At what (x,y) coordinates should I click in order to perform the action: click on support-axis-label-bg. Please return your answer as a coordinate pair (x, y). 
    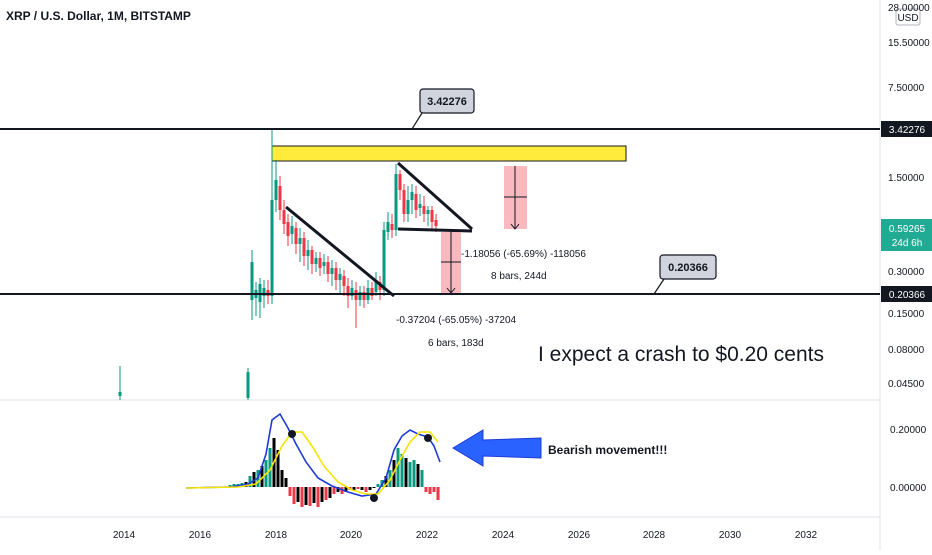
    Looking at the image, I should click on (906, 294).